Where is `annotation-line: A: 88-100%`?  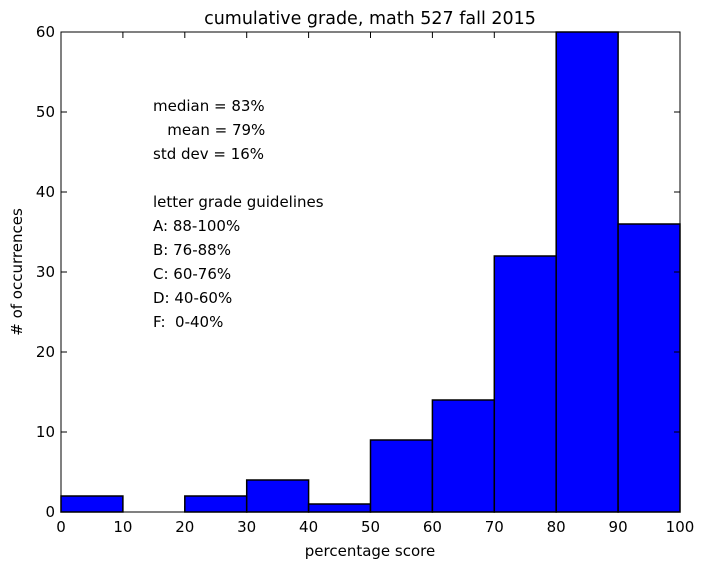
annotation-line: A: 88-100% is located at coordinates (196, 226).